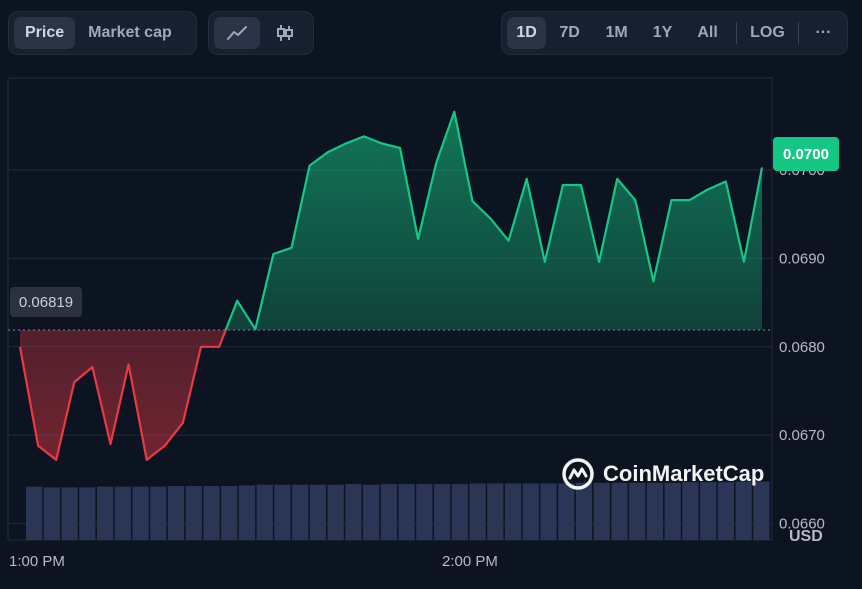 The image size is (862, 589). I want to click on metric-toggle: Price Market cap, so click(102, 33).